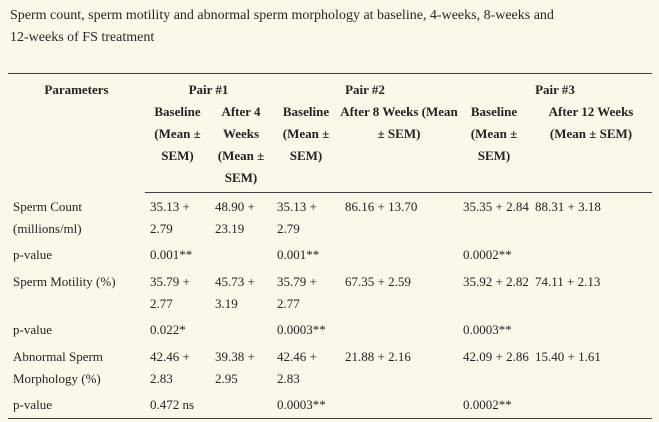 This screenshot has width=659, height=422. Describe the element at coordinates (330, 88) in the screenshot. I see `header-row-pairs: Parameters Pair #1 Pair #2 Pair #3` at that location.